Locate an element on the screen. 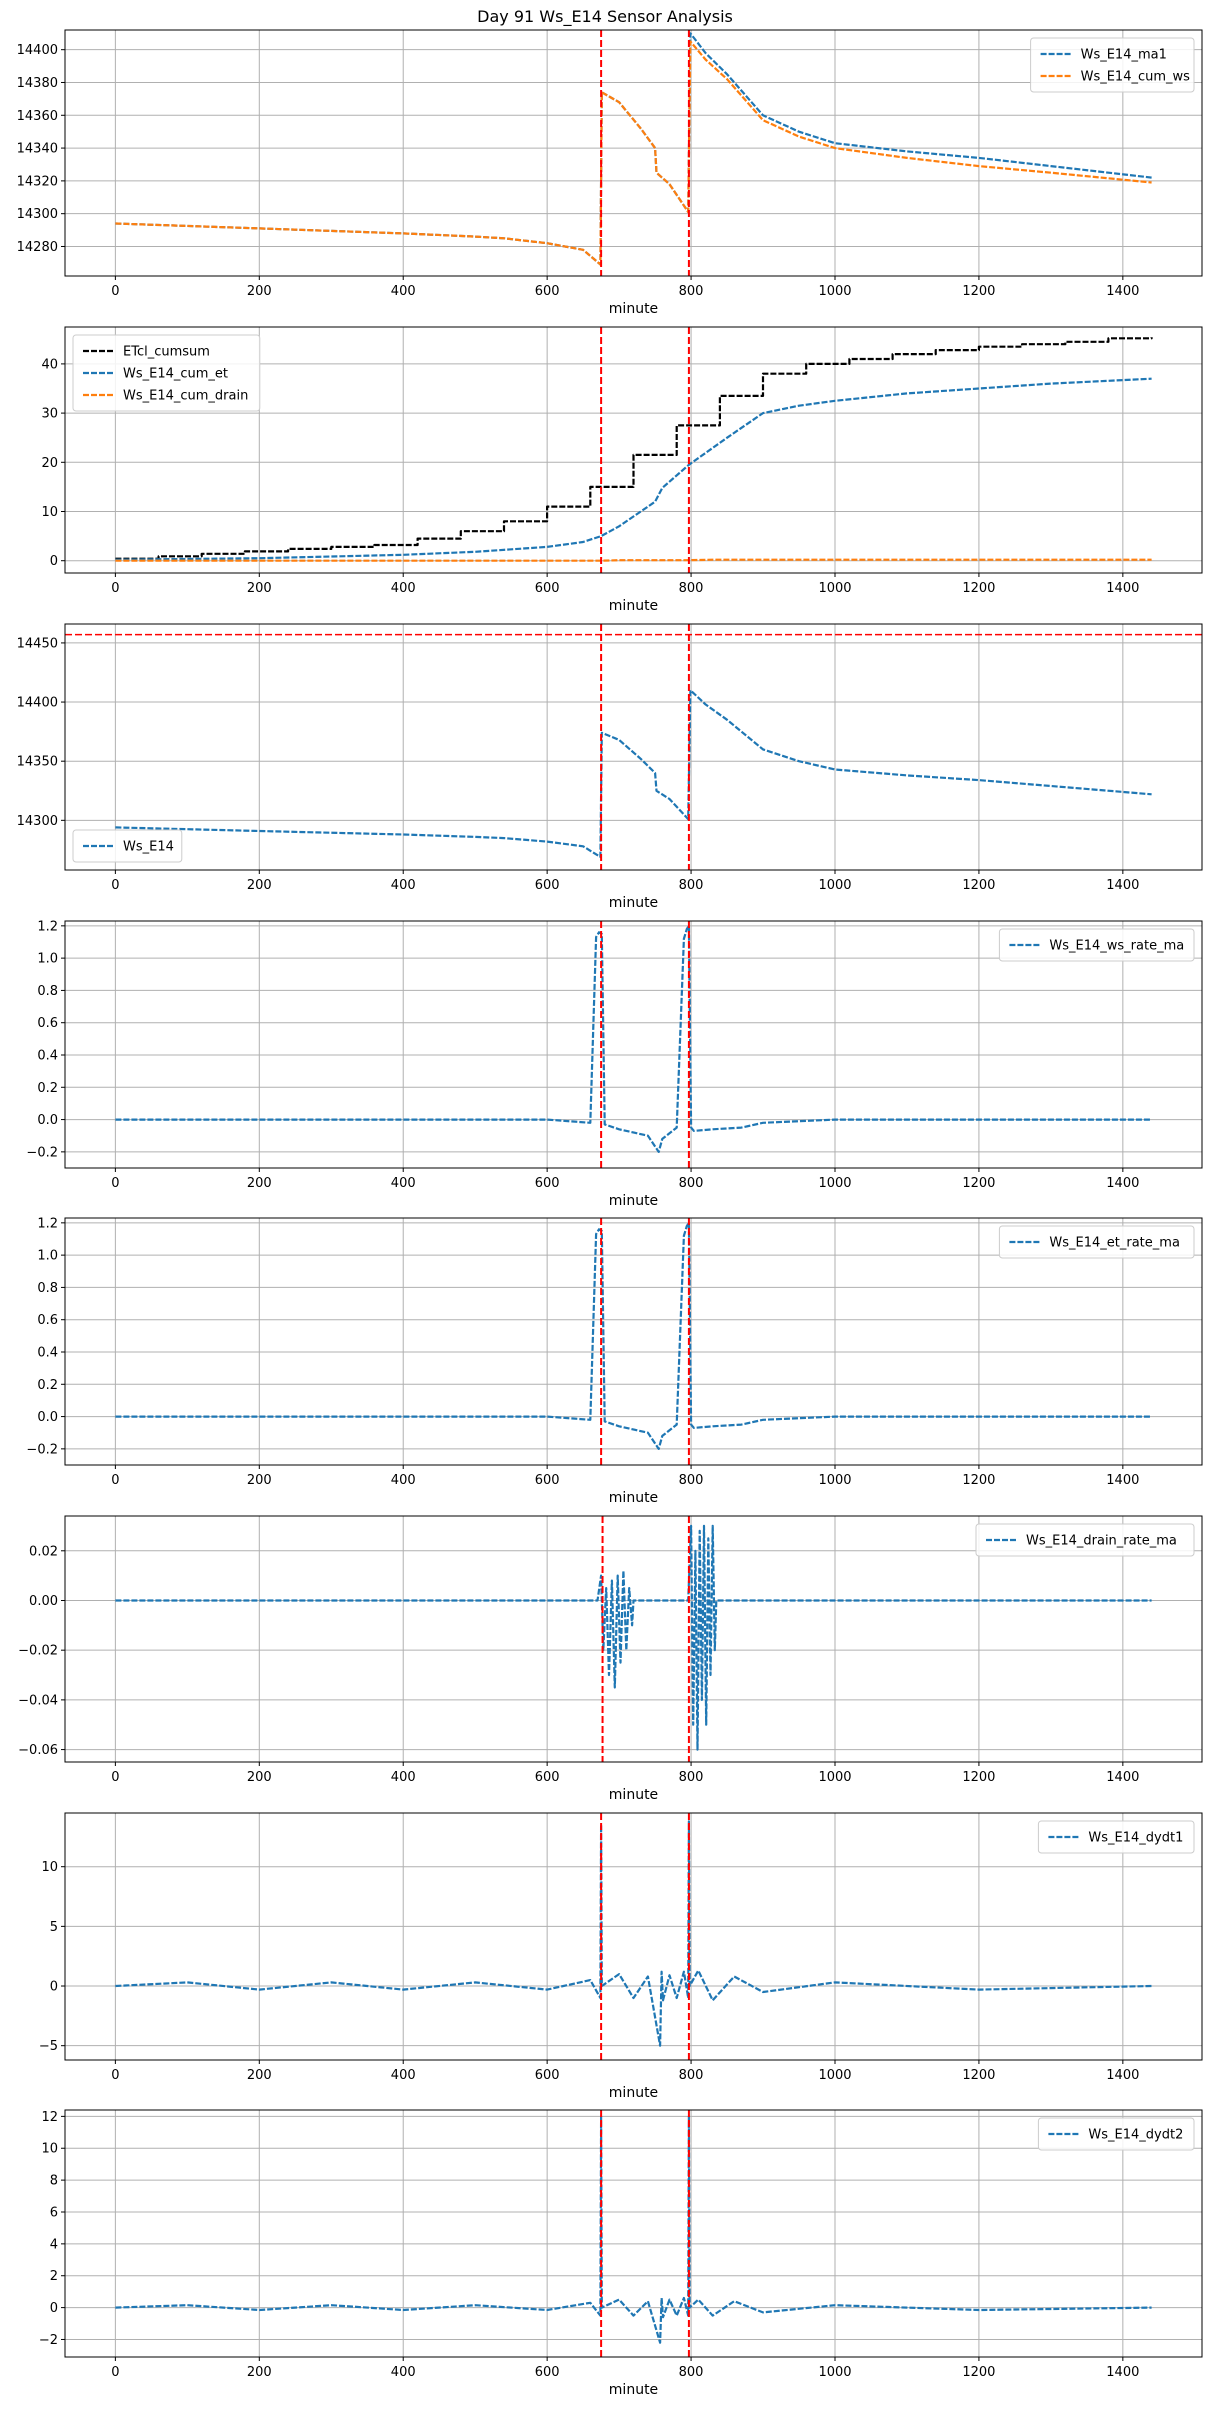 The height and width of the screenshot is (2411, 1211). series-line-ws-e14-dydt1 is located at coordinates (633, 1933).